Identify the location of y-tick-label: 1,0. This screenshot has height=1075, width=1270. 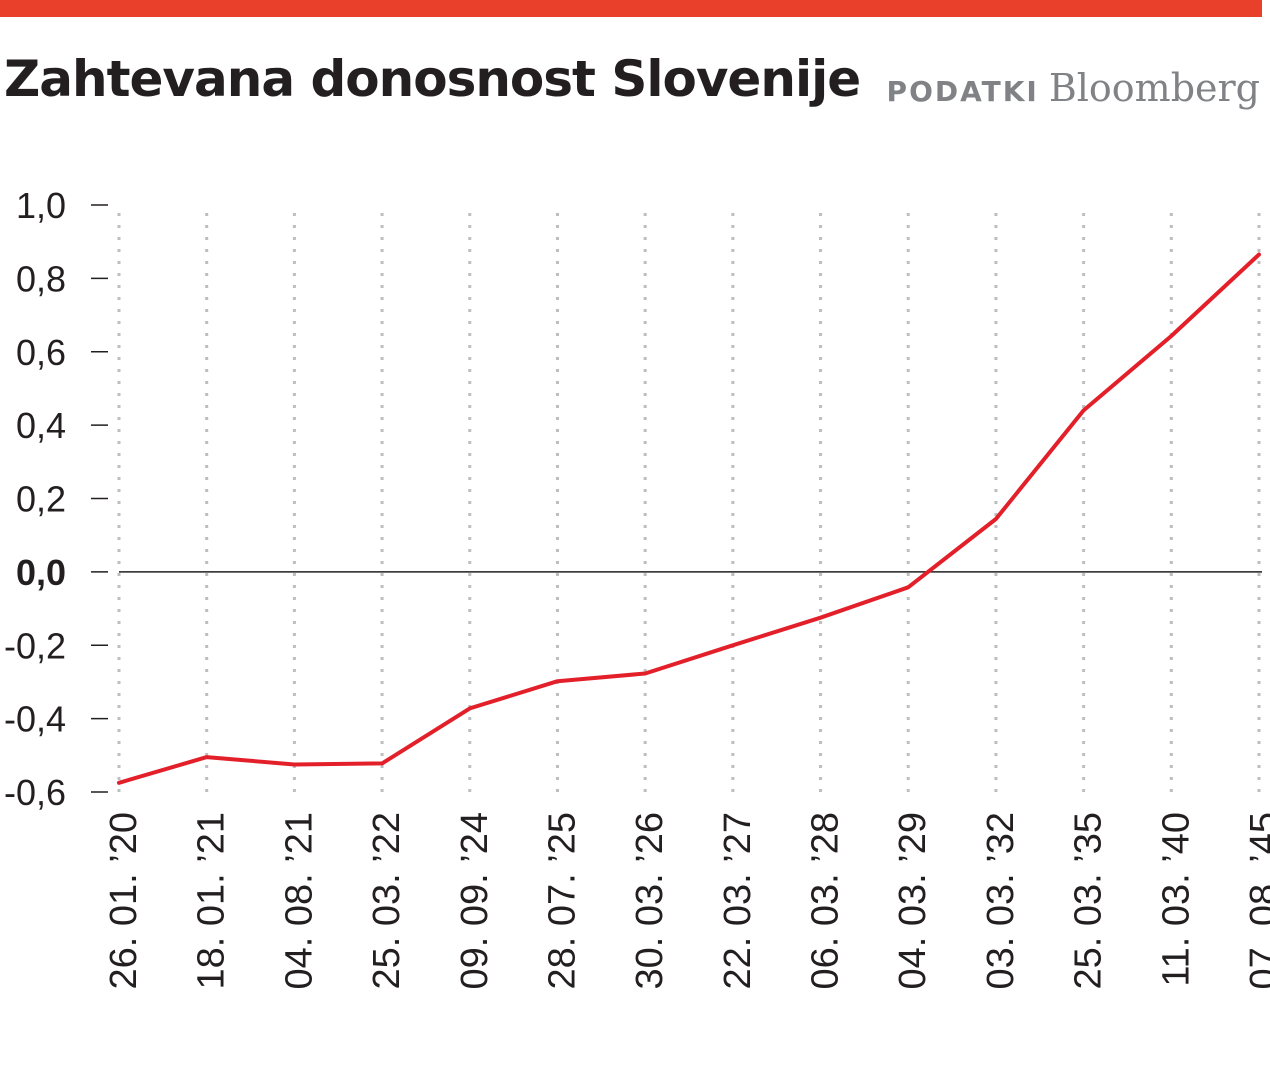
(41, 205).